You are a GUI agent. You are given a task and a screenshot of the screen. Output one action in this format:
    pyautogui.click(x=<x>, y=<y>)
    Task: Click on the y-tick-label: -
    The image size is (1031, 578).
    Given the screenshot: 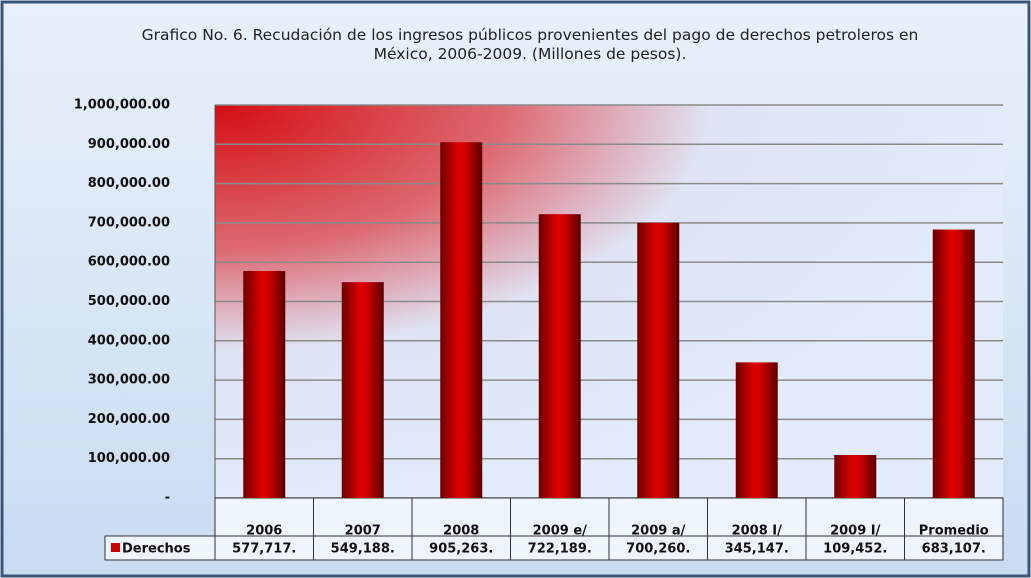 What is the action you would take?
    pyautogui.click(x=167, y=498)
    